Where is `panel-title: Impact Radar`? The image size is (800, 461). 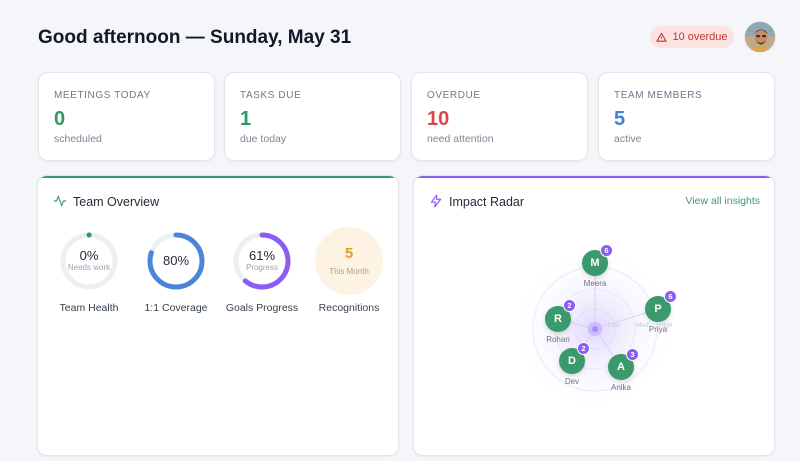 panel-title: Impact Radar is located at coordinates (487, 202).